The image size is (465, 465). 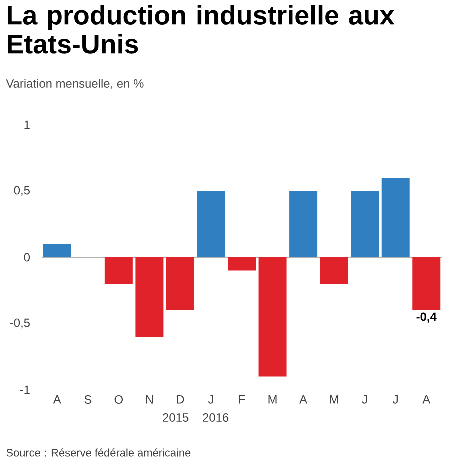 What do you see at coordinates (75, 84) in the screenshot?
I see `chart-subtitle: Variation mensuelle, en %` at bounding box center [75, 84].